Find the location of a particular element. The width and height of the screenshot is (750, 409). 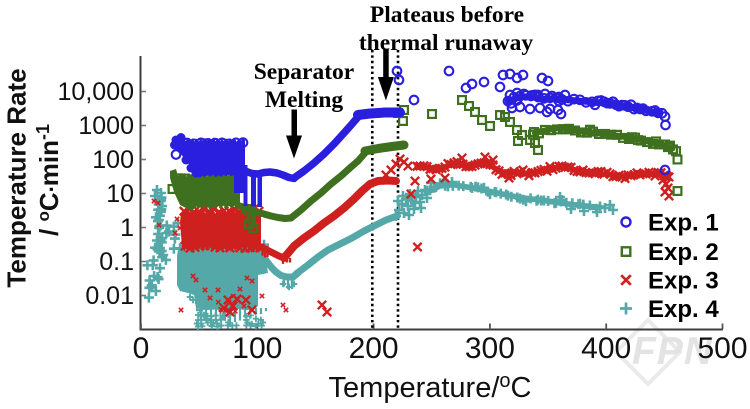

svg-text: Exp. 3 is located at coordinates (683, 281).